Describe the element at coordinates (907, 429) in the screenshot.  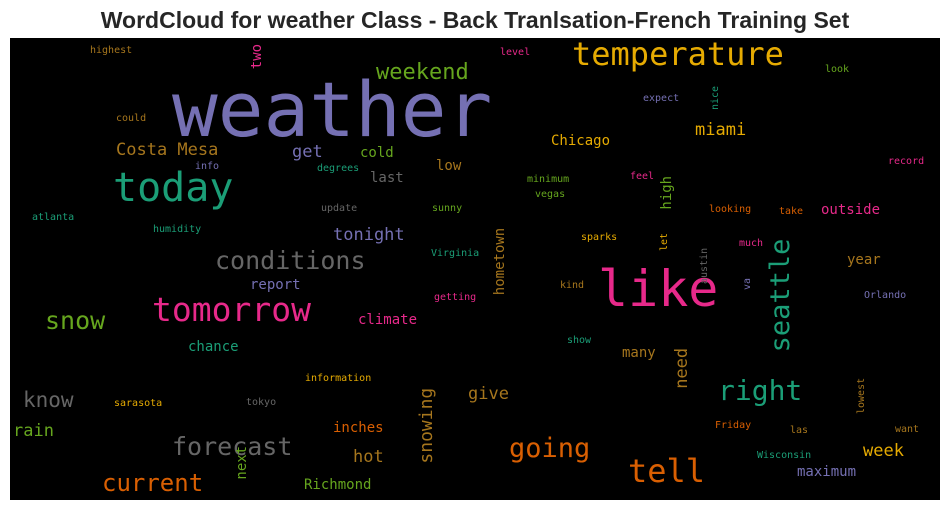
I see `word-want: want` at that location.